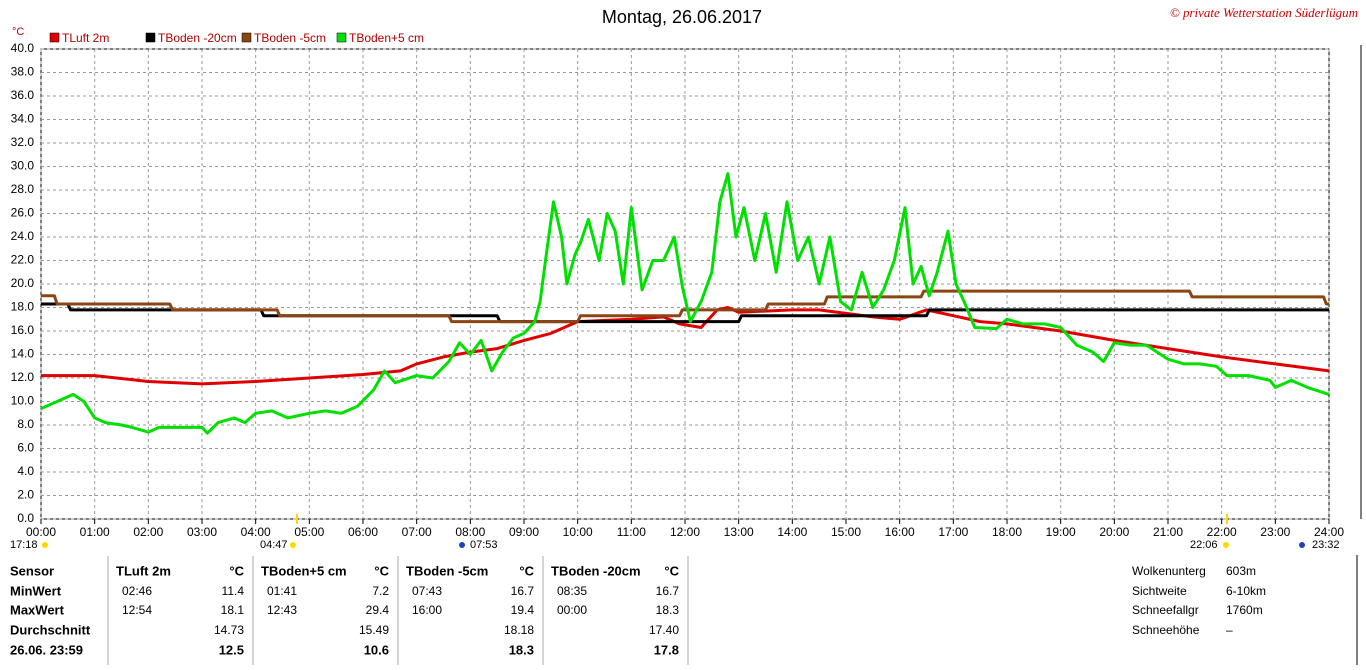 This screenshot has width=1366, height=670. What do you see at coordinates (46, 649) in the screenshot?
I see `row-label: 26.06. 23:59` at bounding box center [46, 649].